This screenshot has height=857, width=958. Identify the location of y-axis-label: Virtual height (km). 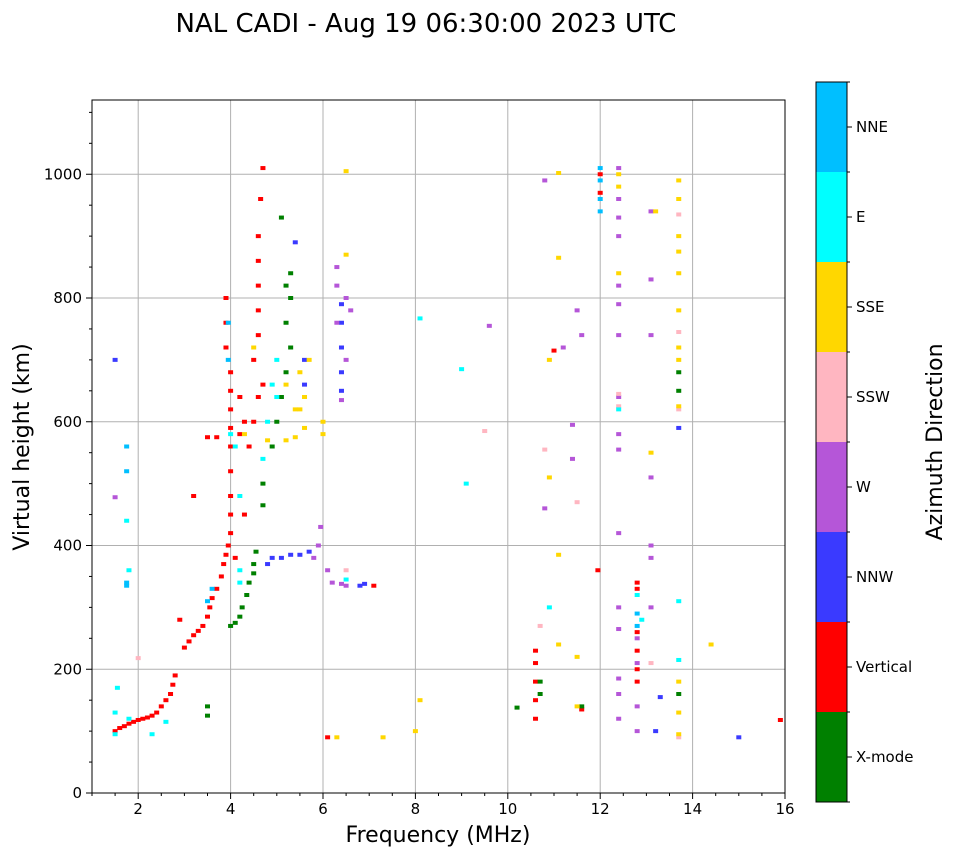
(22, 446).